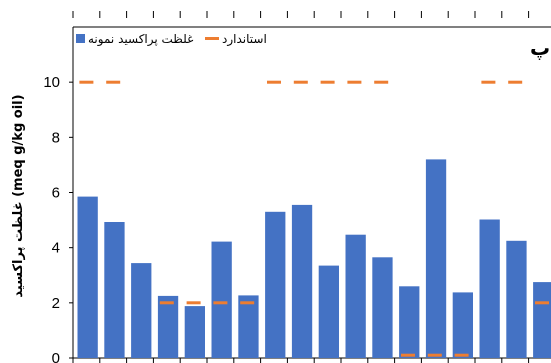 The width and height of the screenshot is (551, 363). Describe the element at coordinates (301, 14) in the screenshot. I see `top-axis-ticks` at that location.